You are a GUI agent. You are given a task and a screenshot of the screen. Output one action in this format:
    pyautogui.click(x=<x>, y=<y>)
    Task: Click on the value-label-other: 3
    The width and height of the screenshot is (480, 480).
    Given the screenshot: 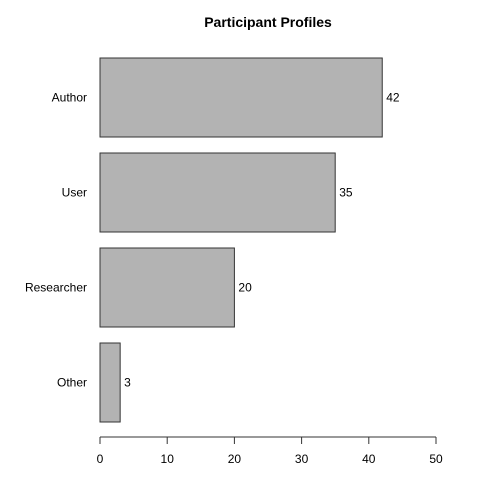 What is the action you would take?
    pyautogui.click(x=127, y=383)
    